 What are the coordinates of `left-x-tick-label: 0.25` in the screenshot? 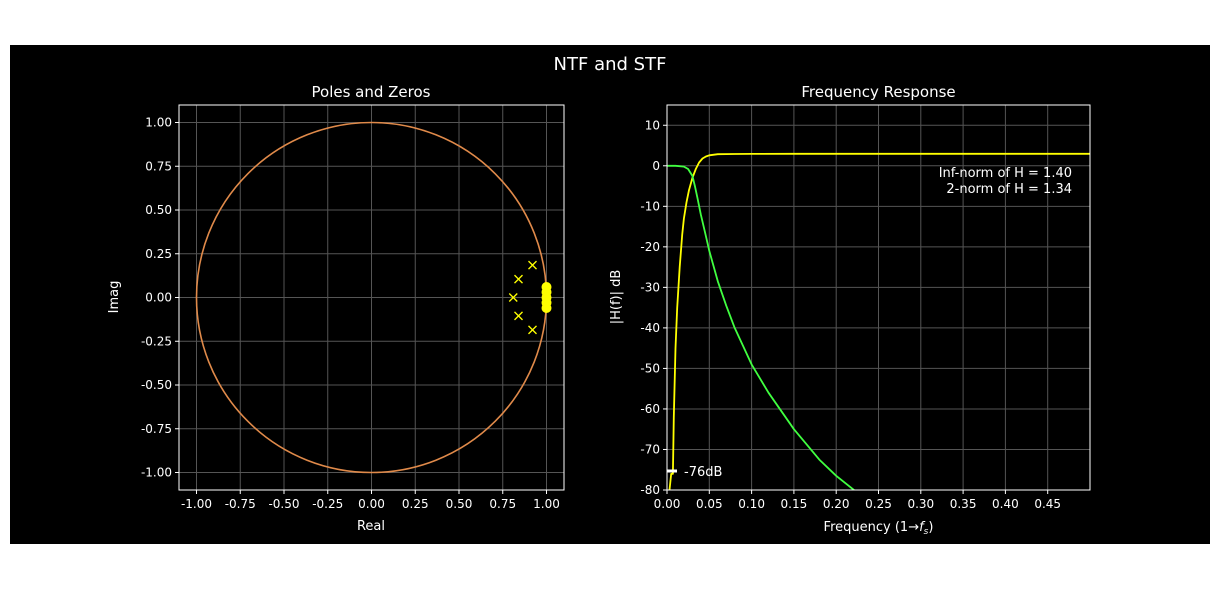 It's located at (415, 504).